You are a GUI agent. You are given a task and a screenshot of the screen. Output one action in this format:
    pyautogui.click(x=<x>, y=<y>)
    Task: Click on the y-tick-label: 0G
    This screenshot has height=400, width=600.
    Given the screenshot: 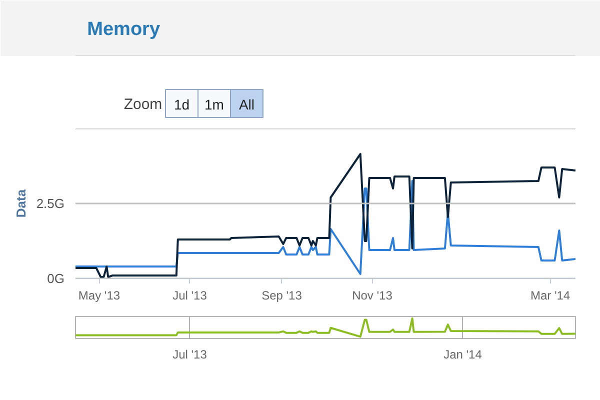 What is the action you would take?
    pyautogui.click(x=55, y=278)
    